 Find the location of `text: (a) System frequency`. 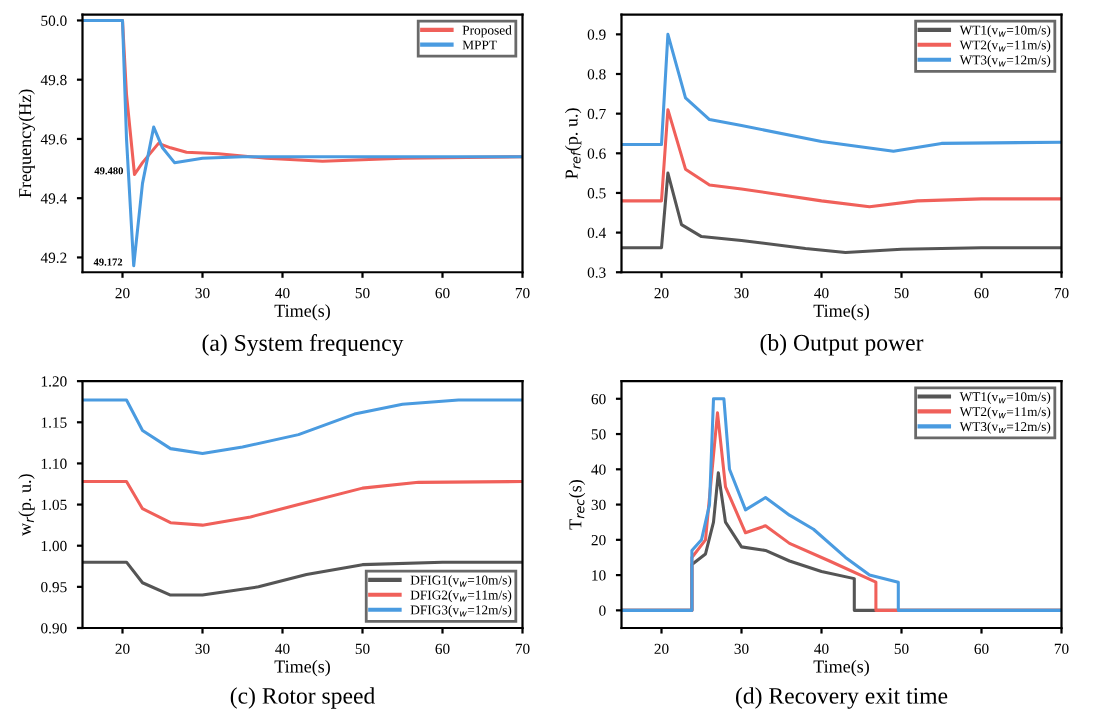

text: (a) System frequency is located at coordinates (303, 345).